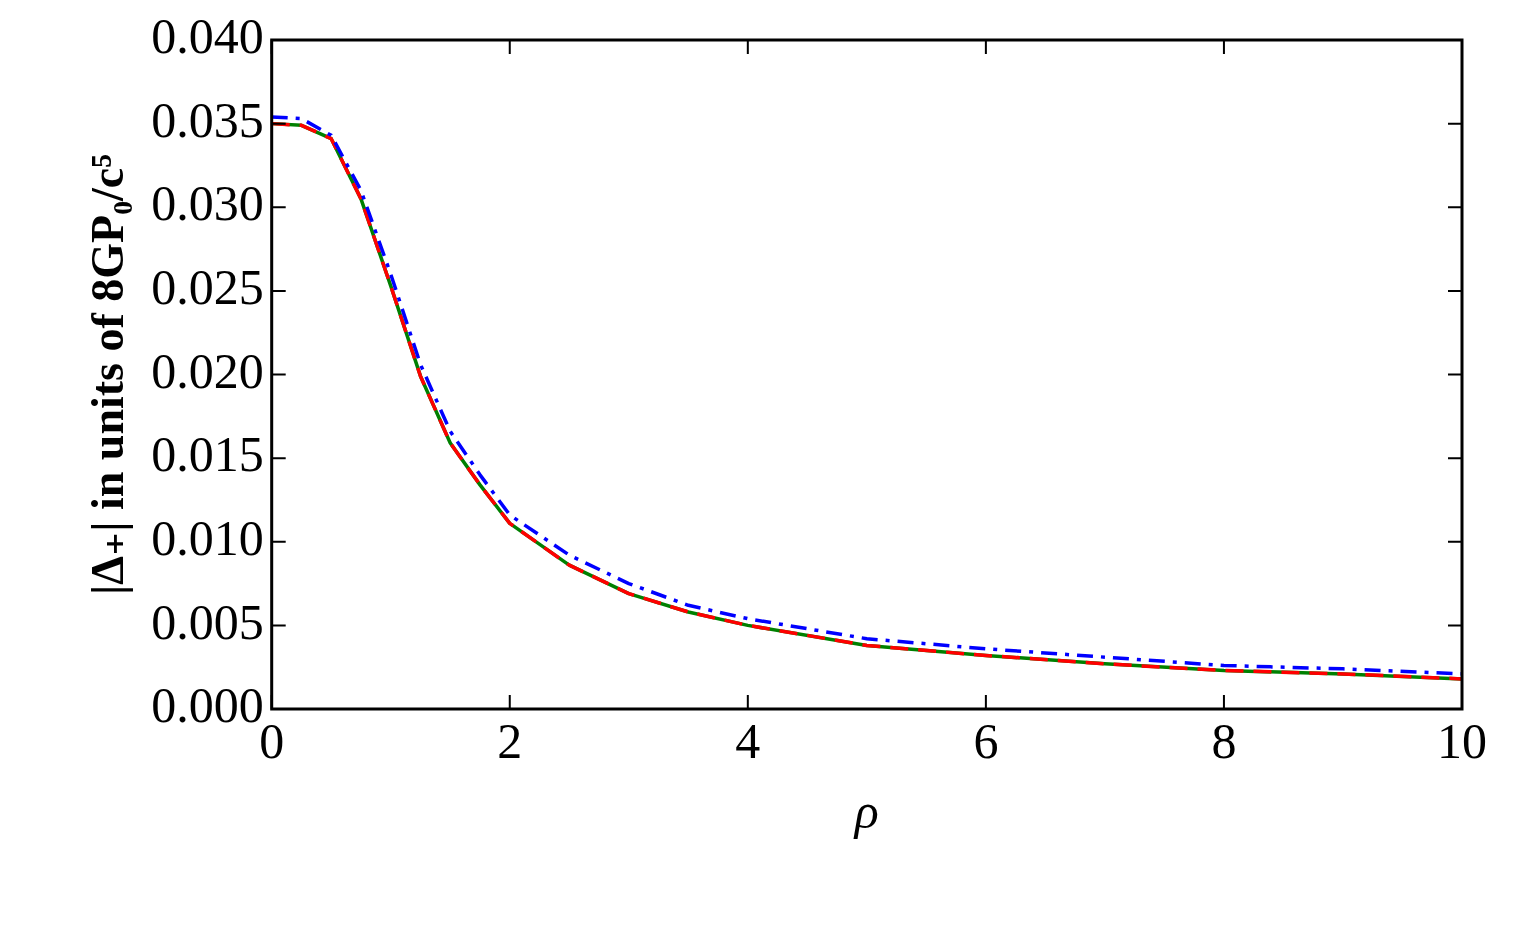 This screenshot has width=1522, height=949. Describe the element at coordinates (207, 119) in the screenshot. I see `y-tick-label: 0.035` at that location.